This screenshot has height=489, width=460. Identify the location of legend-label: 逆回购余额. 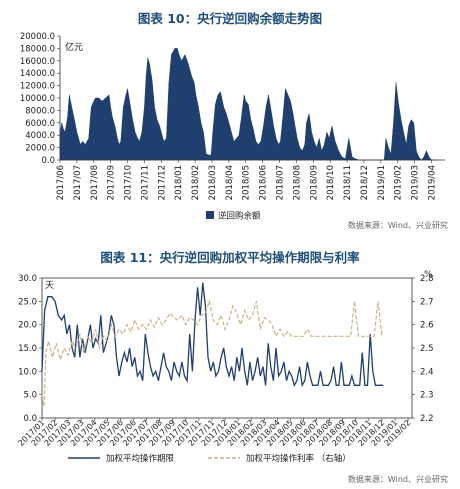
(239, 216).